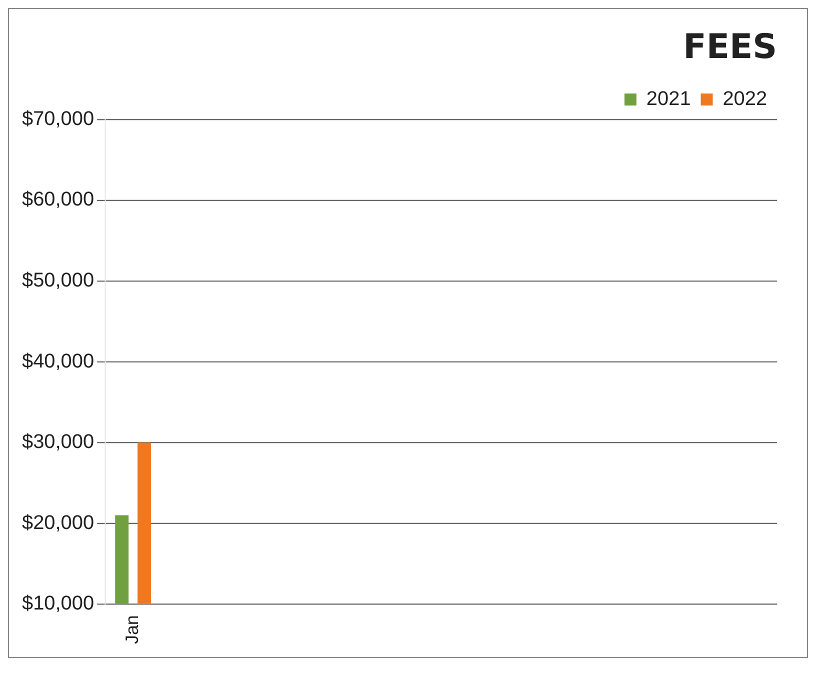 This screenshot has width=819, height=674. I want to click on y-tick-label: $70,000, so click(58, 119).